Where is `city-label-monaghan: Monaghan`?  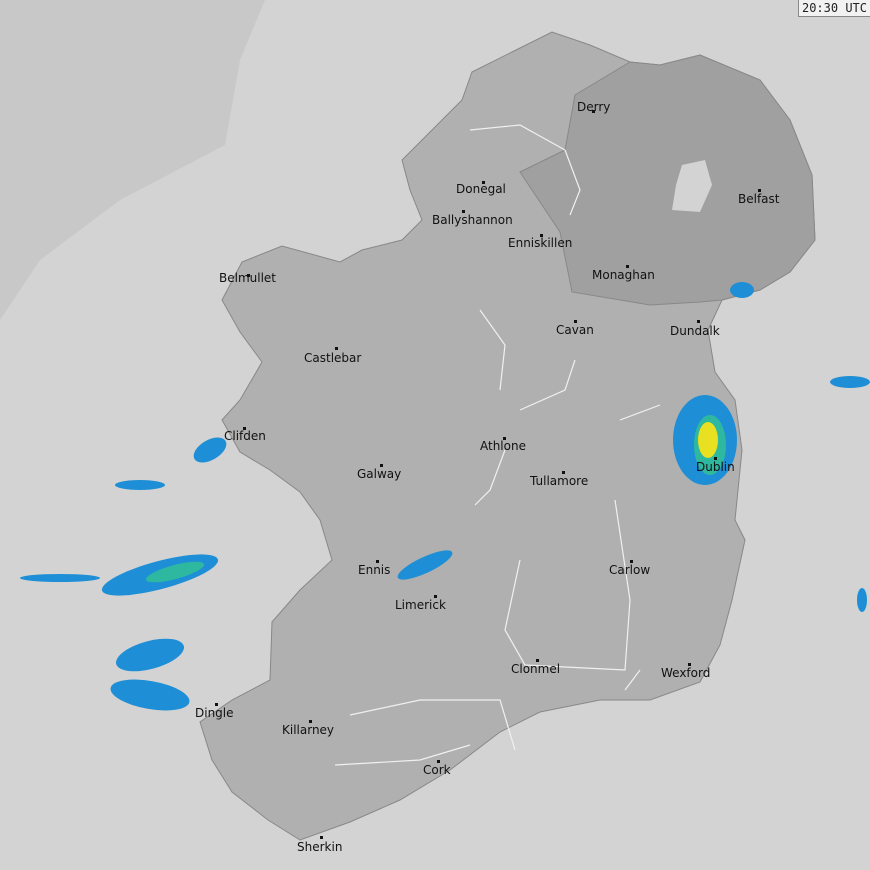 city-label-monaghan: Monaghan is located at coordinates (623, 275).